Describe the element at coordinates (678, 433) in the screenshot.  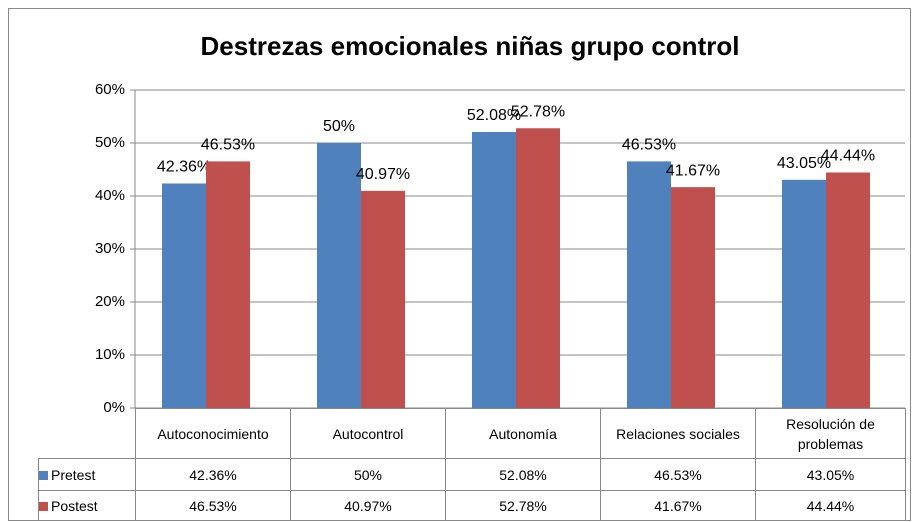
I see `category-label: Relaciones sociales` at that location.